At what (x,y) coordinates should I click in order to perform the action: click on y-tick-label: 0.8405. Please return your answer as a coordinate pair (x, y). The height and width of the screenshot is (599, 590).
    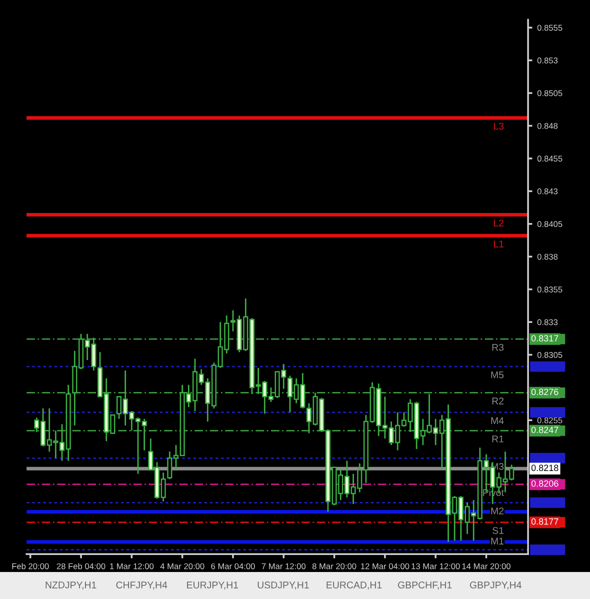
    Looking at the image, I should click on (549, 224).